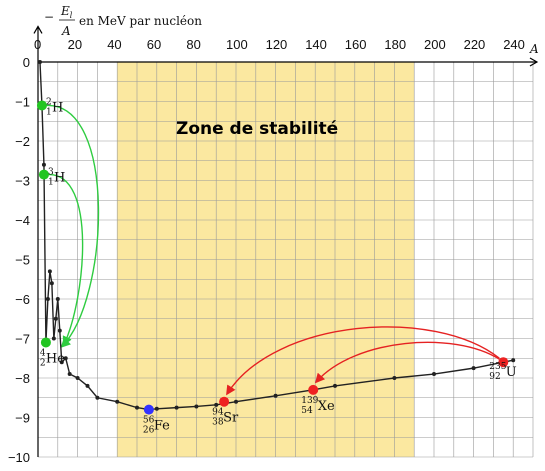  Describe the element at coordinates (22, 141) in the screenshot. I see `y-tick-label: −2` at that location.